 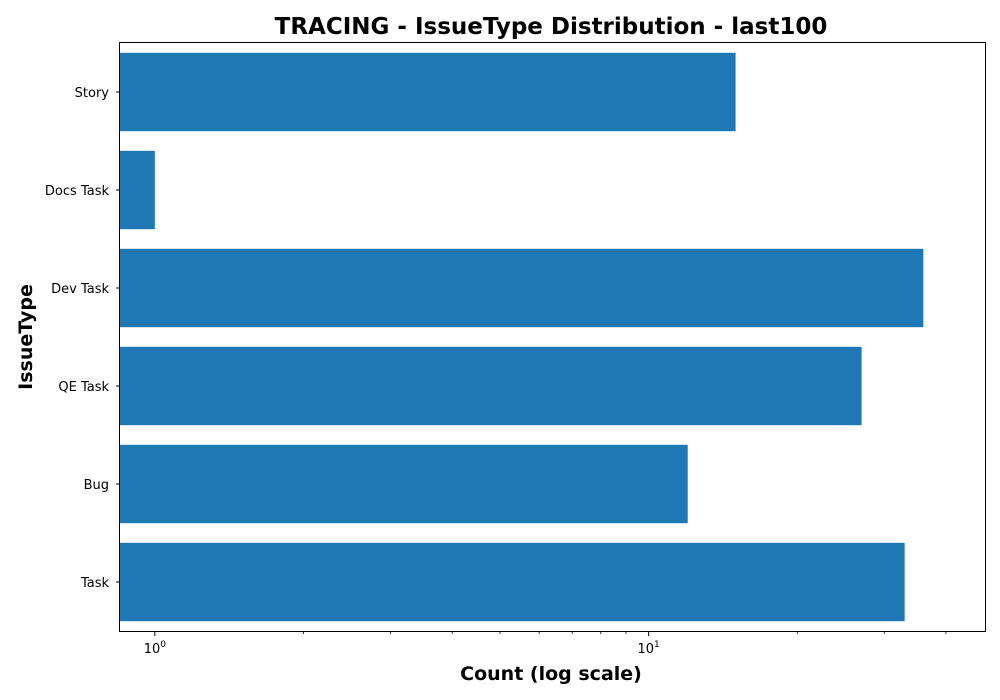 What do you see at coordinates (83, 387) in the screenshot?
I see `y-tick-label: QE Task` at bounding box center [83, 387].